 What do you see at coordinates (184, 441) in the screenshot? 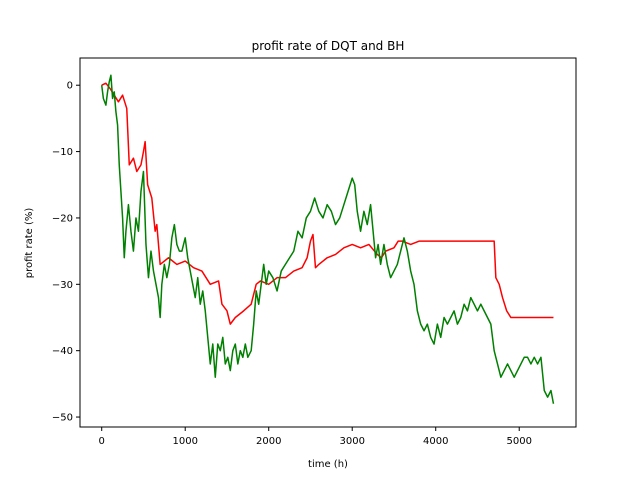
I see `x-tick-label: 1000` at bounding box center [184, 441].